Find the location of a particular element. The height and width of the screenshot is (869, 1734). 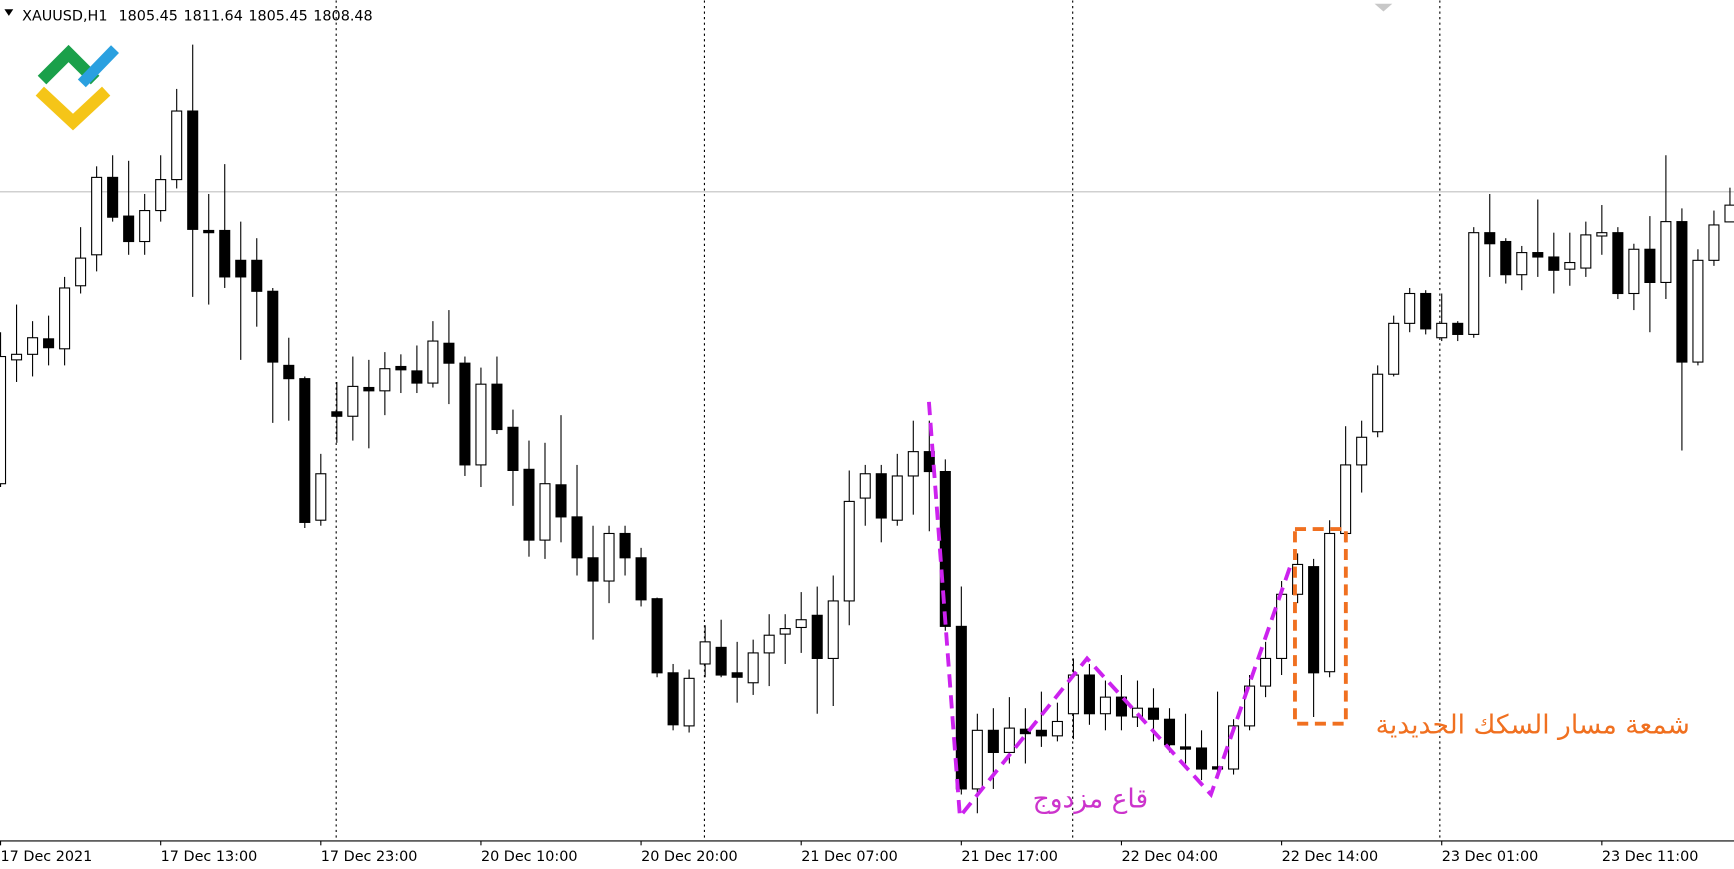

x-tick-label: 17 Dec 13:00 is located at coordinates (209, 857).